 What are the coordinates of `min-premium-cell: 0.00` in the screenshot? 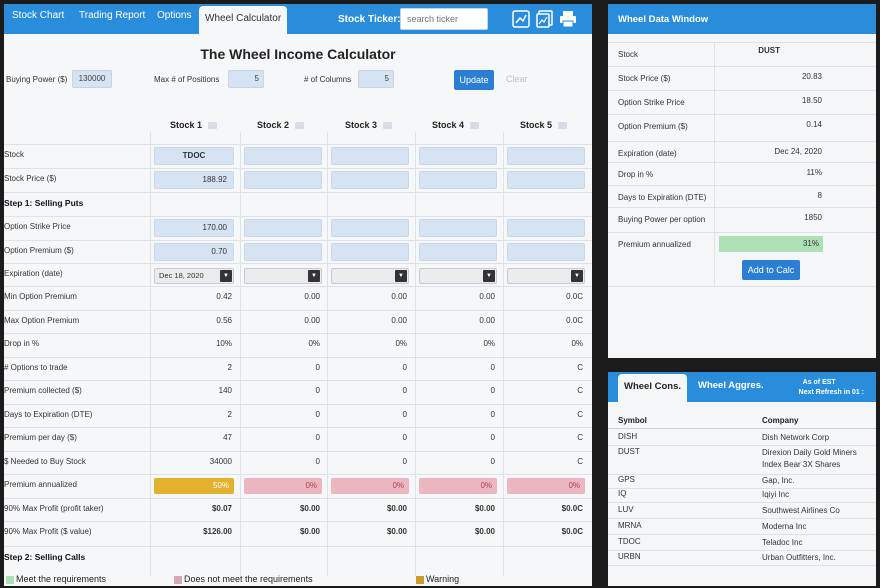 It's located at (399, 296).